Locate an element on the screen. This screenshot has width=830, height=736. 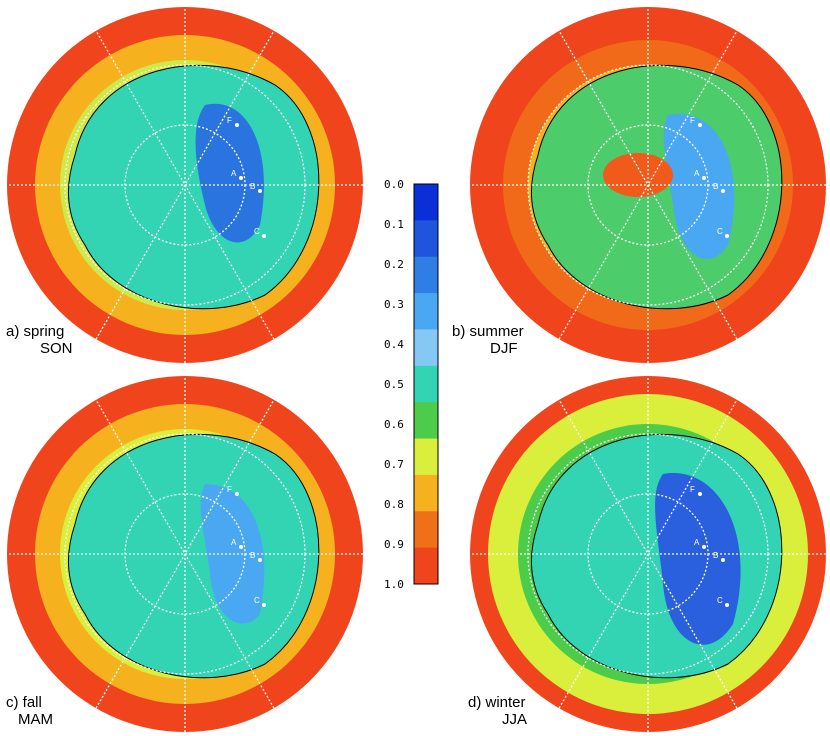
months-label: JJA is located at coordinates (515, 719).